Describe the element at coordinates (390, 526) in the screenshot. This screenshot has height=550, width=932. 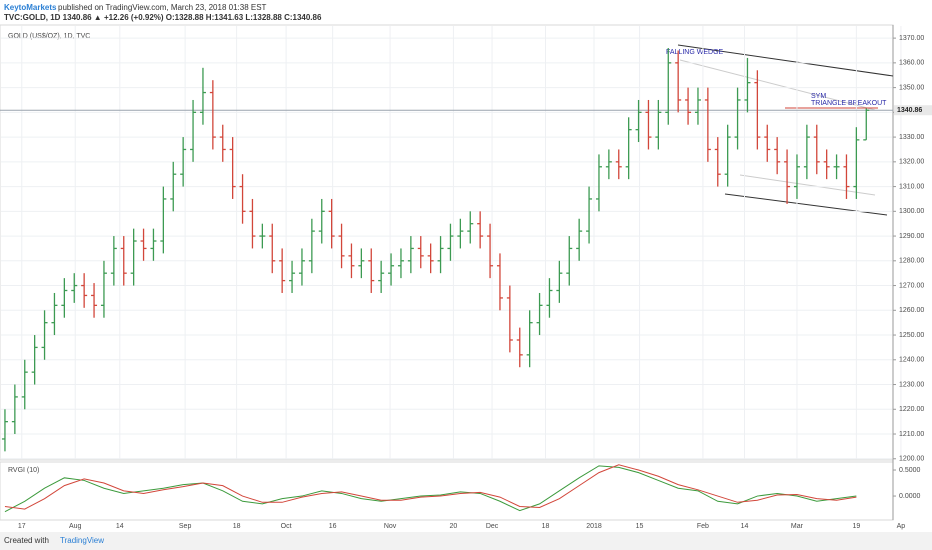
I see `x-tick-label: Nov` at that location.